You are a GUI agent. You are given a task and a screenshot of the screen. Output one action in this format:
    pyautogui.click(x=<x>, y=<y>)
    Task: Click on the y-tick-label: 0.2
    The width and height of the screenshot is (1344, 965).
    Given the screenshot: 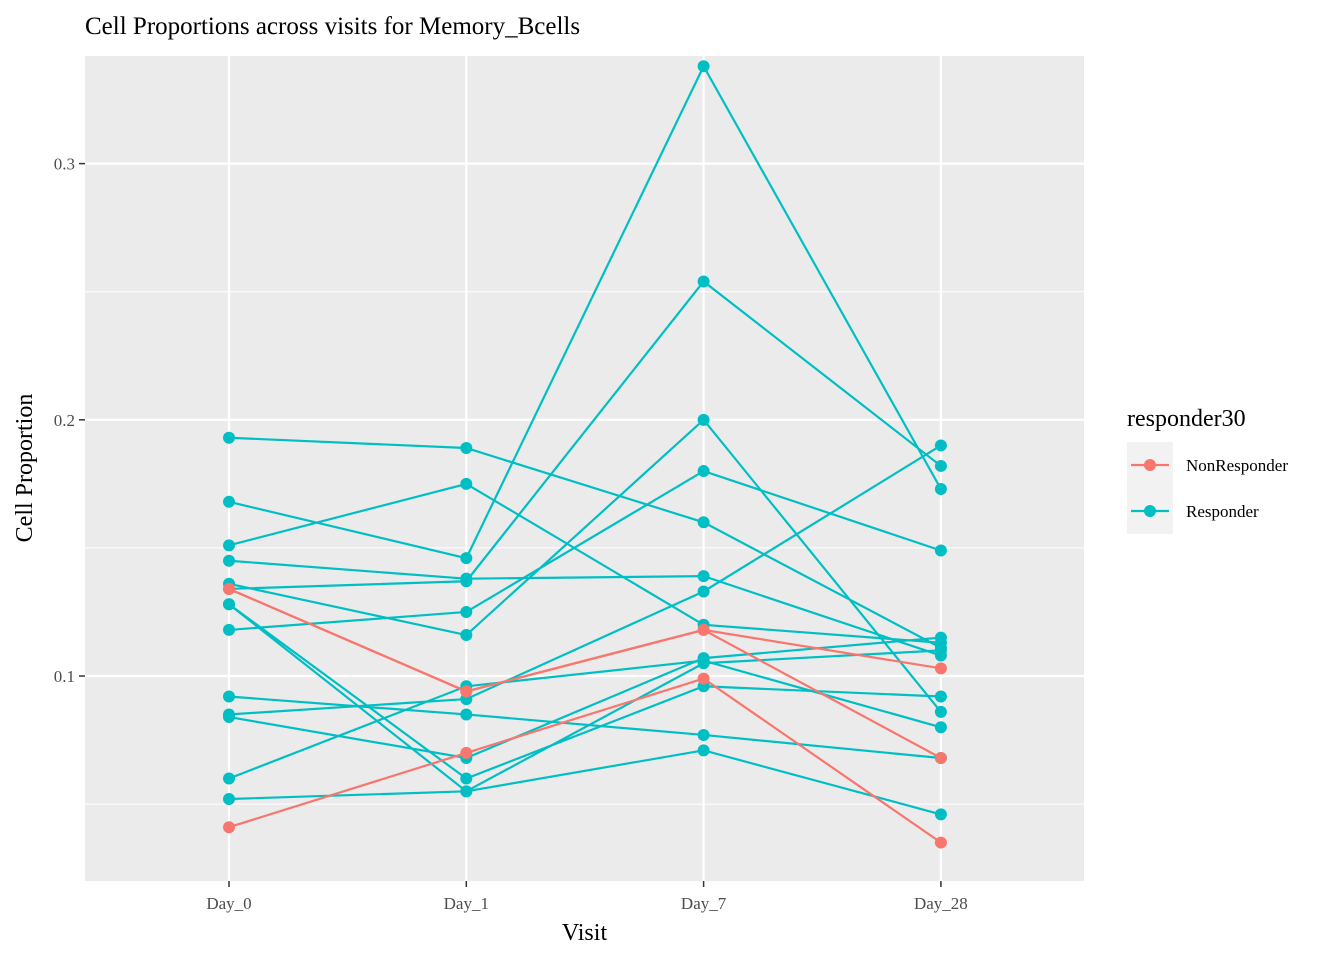 What is the action you would take?
    pyautogui.click(x=64, y=420)
    